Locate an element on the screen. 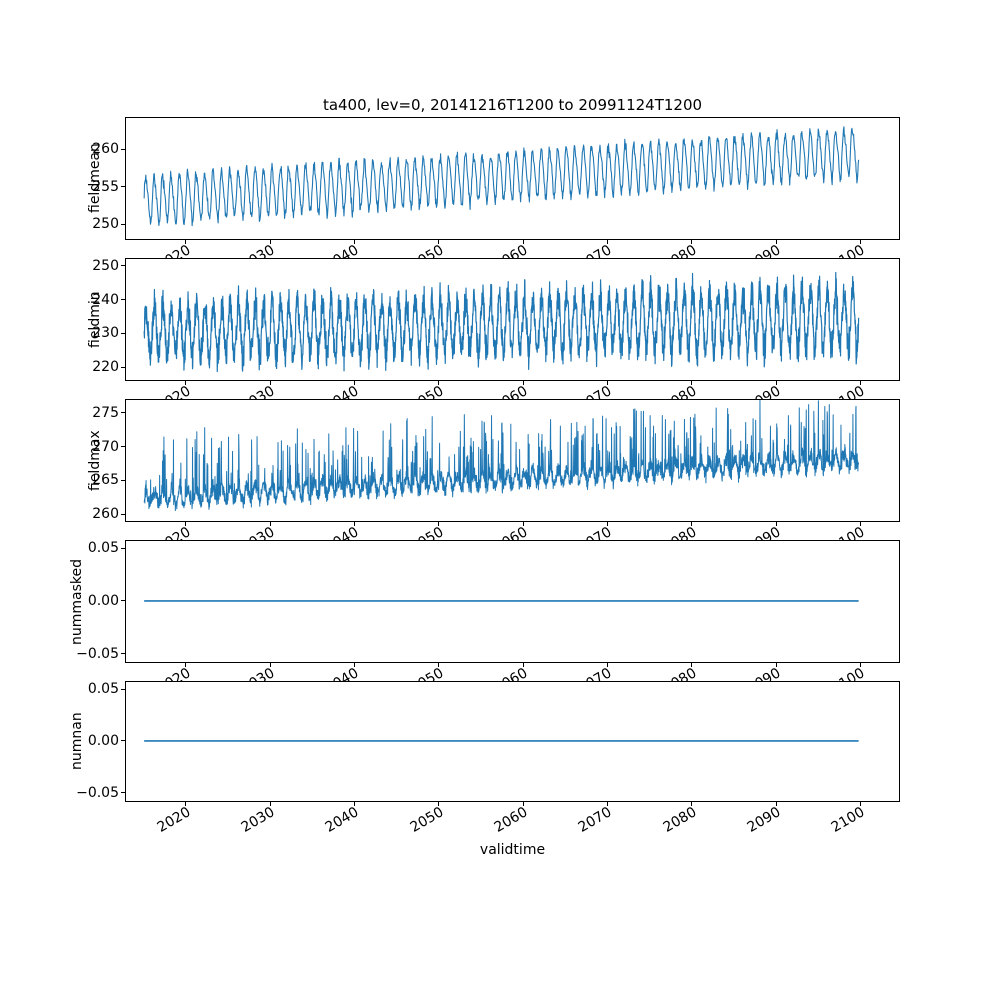 The image size is (1000, 1000). y-tick-label: 255 is located at coordinates (105, 186).